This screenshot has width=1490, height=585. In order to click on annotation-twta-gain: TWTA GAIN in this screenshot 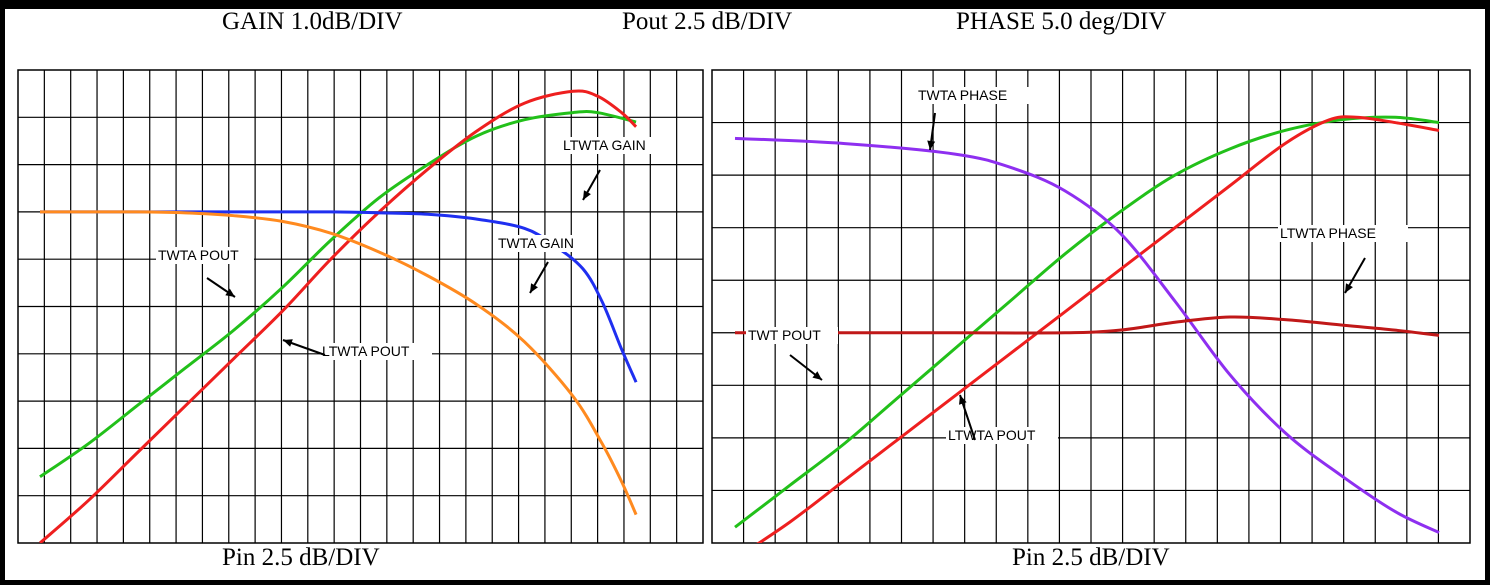, I will do `click(536, 243)`.